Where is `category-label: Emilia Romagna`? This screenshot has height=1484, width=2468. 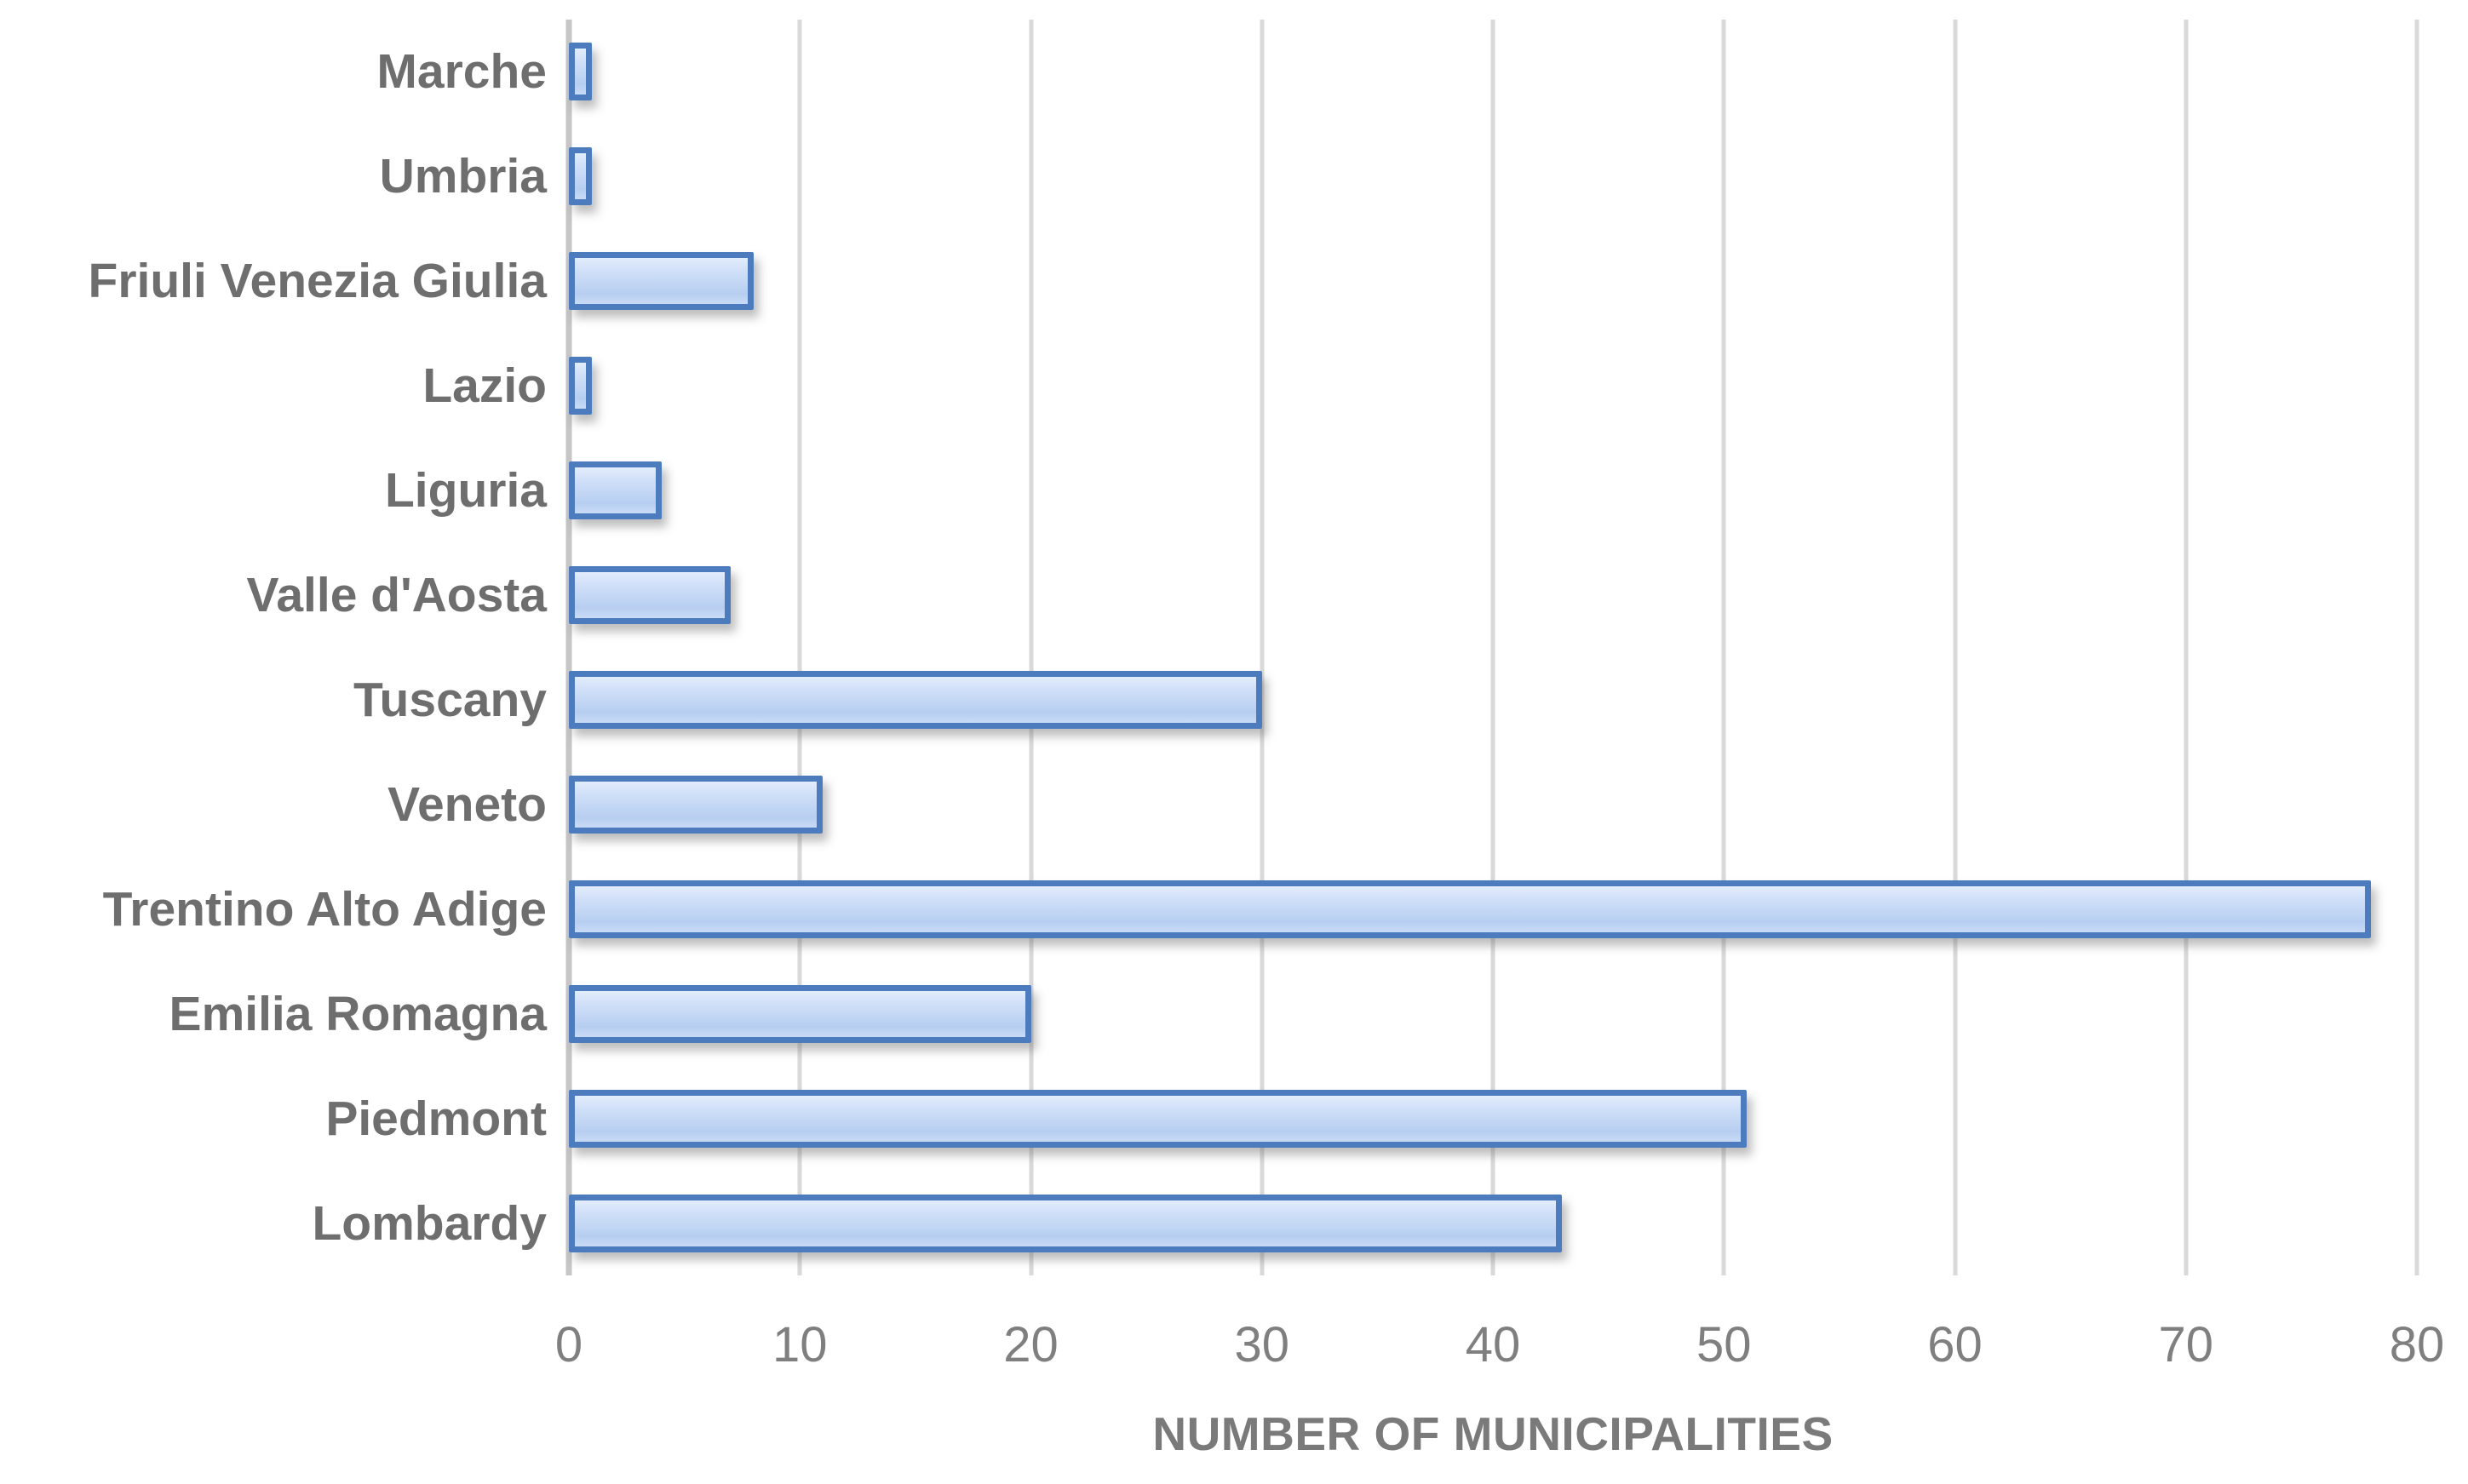 category-label: Emilia Romagna is located at coordinates (358, 1014).